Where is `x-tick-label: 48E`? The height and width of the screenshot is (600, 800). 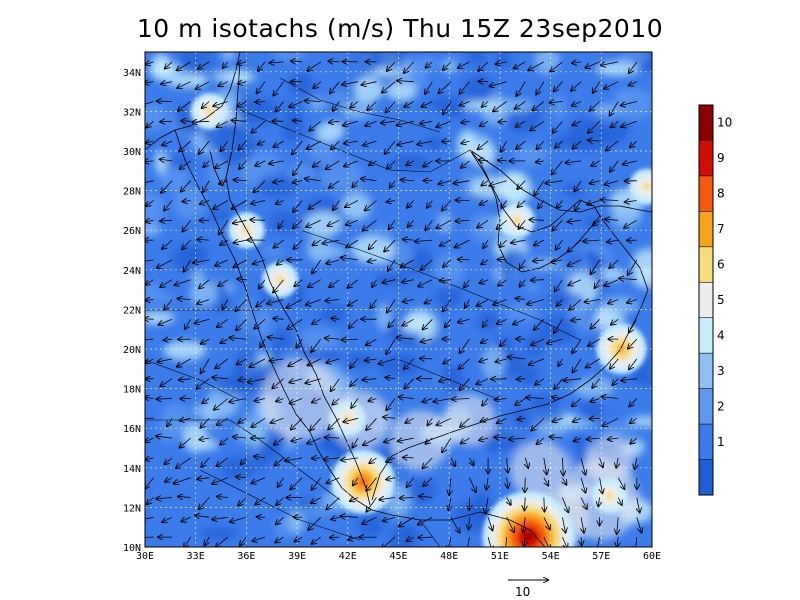
x-tick-label: 48E is located at coordinates (449, 556).